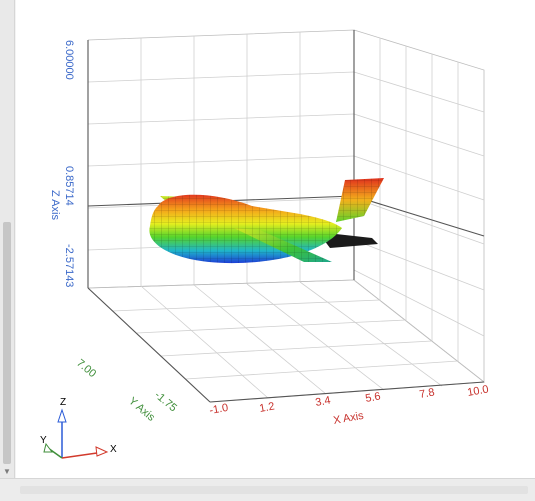 This screenshot has width=535, height=501. Describe the element at coordinates (113, 449) in the screenshot. I see `triad-x-label: X` at that location.